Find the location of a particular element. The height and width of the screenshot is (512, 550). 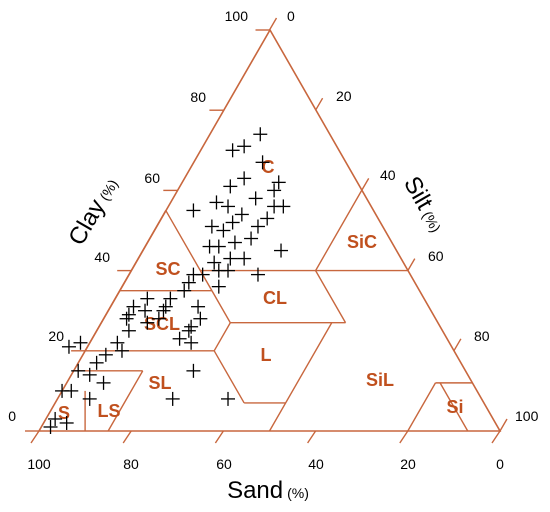

silt-tick-label: 0 is located at coordinates (291, 16).